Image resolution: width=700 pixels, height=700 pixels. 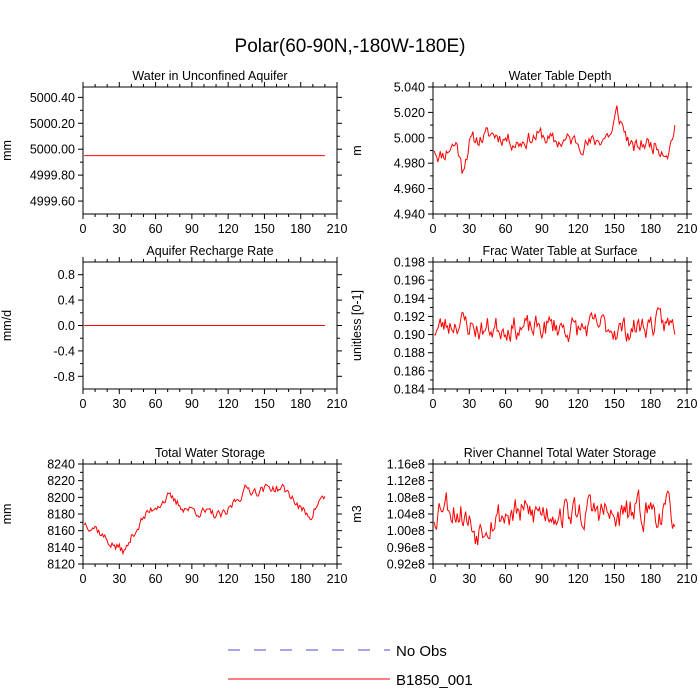 I want to click on y-tick-label: 1.00e8, so click(x=406, y=531).